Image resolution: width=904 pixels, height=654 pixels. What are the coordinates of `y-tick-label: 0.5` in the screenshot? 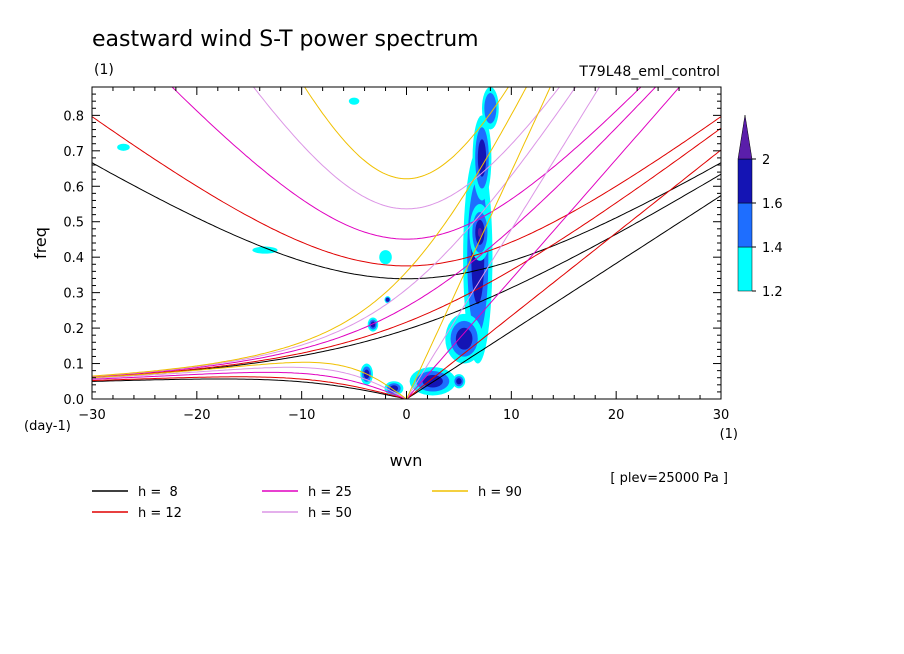 It's located at (73, 223).